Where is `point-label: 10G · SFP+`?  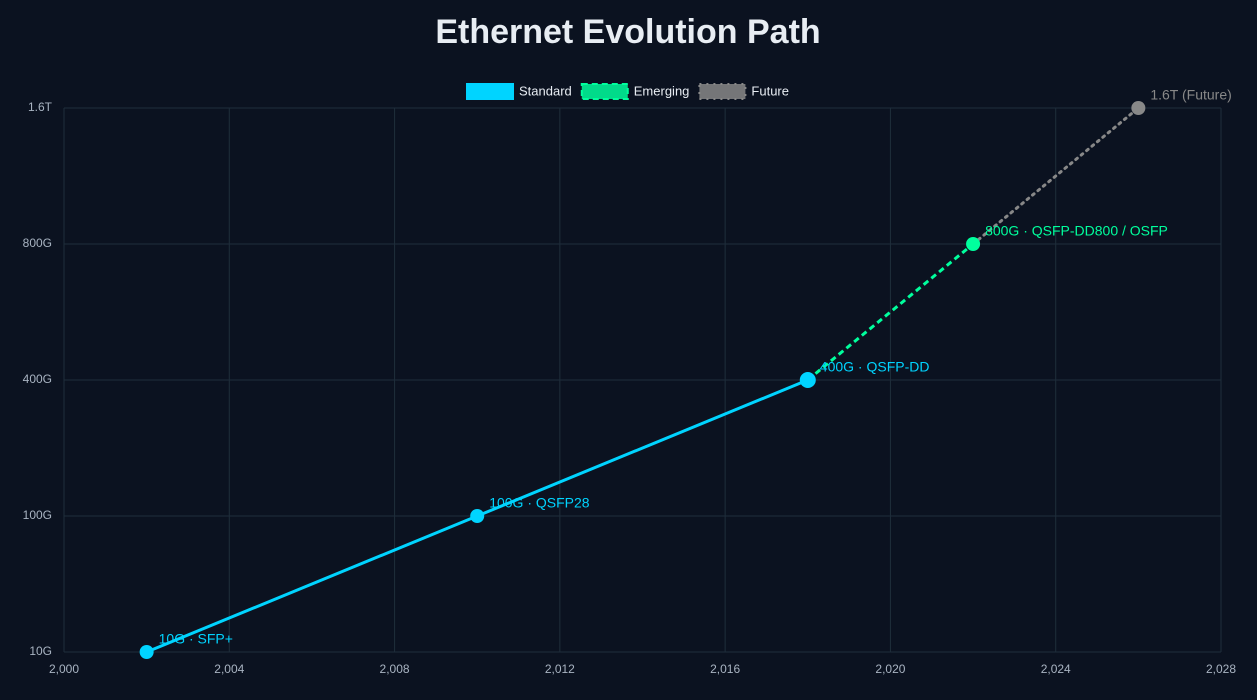
point-label: 10G · SFP+ is located at coordinates (196, 639).